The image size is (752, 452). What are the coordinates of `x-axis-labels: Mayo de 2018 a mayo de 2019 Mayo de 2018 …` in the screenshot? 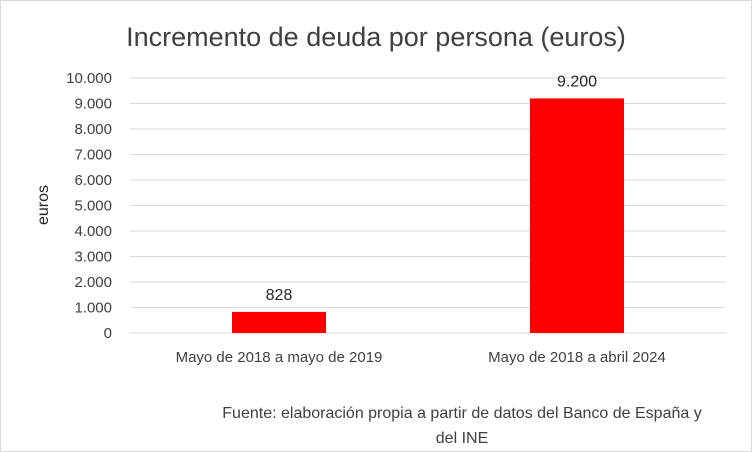 It's located at (421, 357).